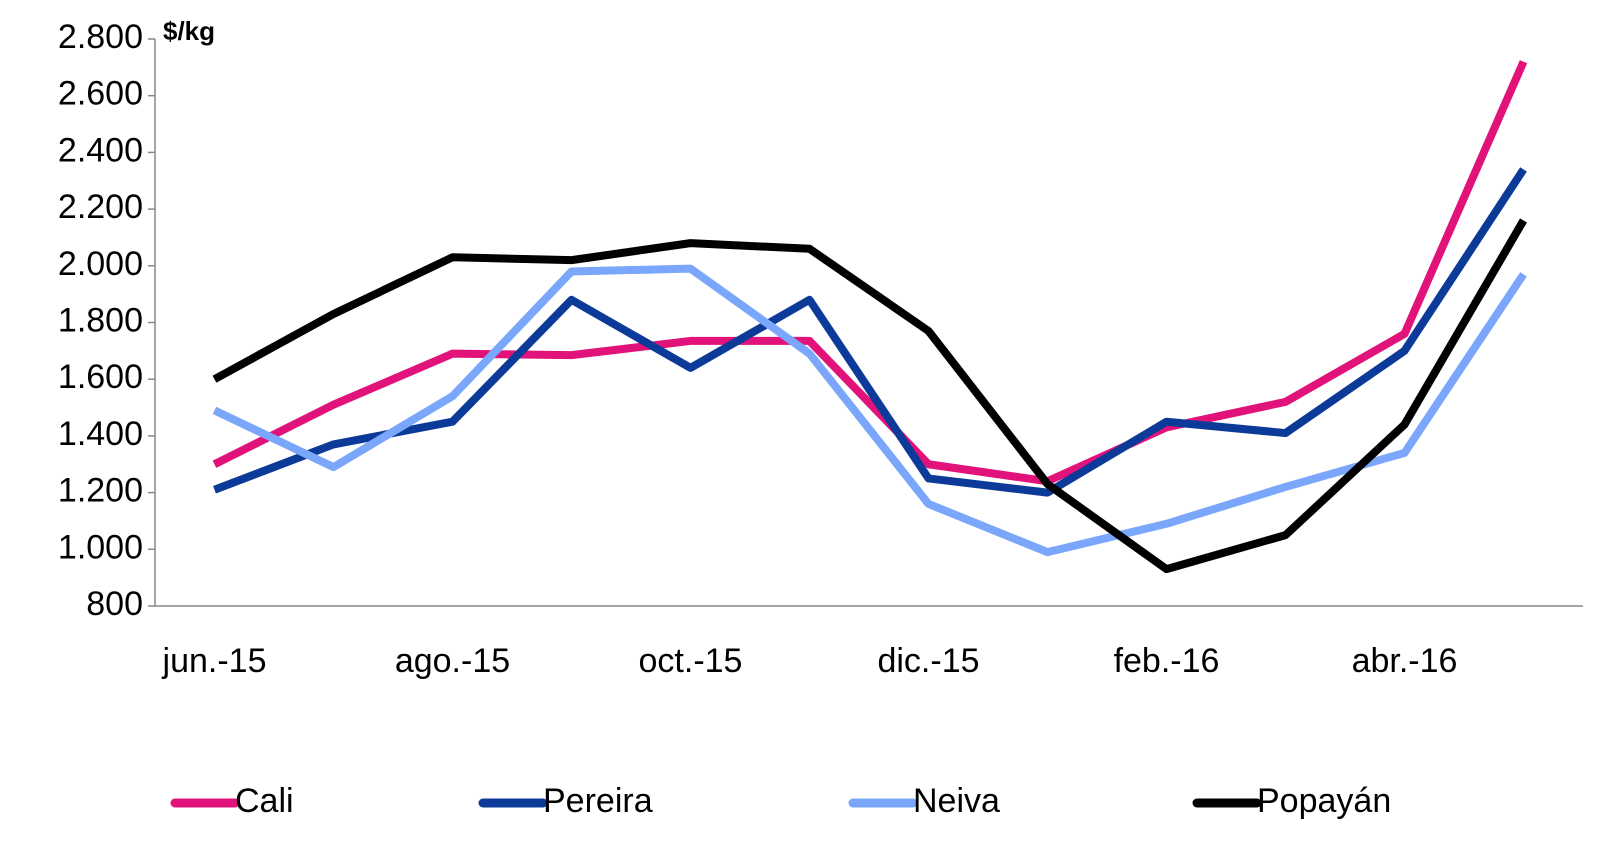 The image size is (1608, 844). I want to click on y-tick-label: 2.600, so click(100, 94).